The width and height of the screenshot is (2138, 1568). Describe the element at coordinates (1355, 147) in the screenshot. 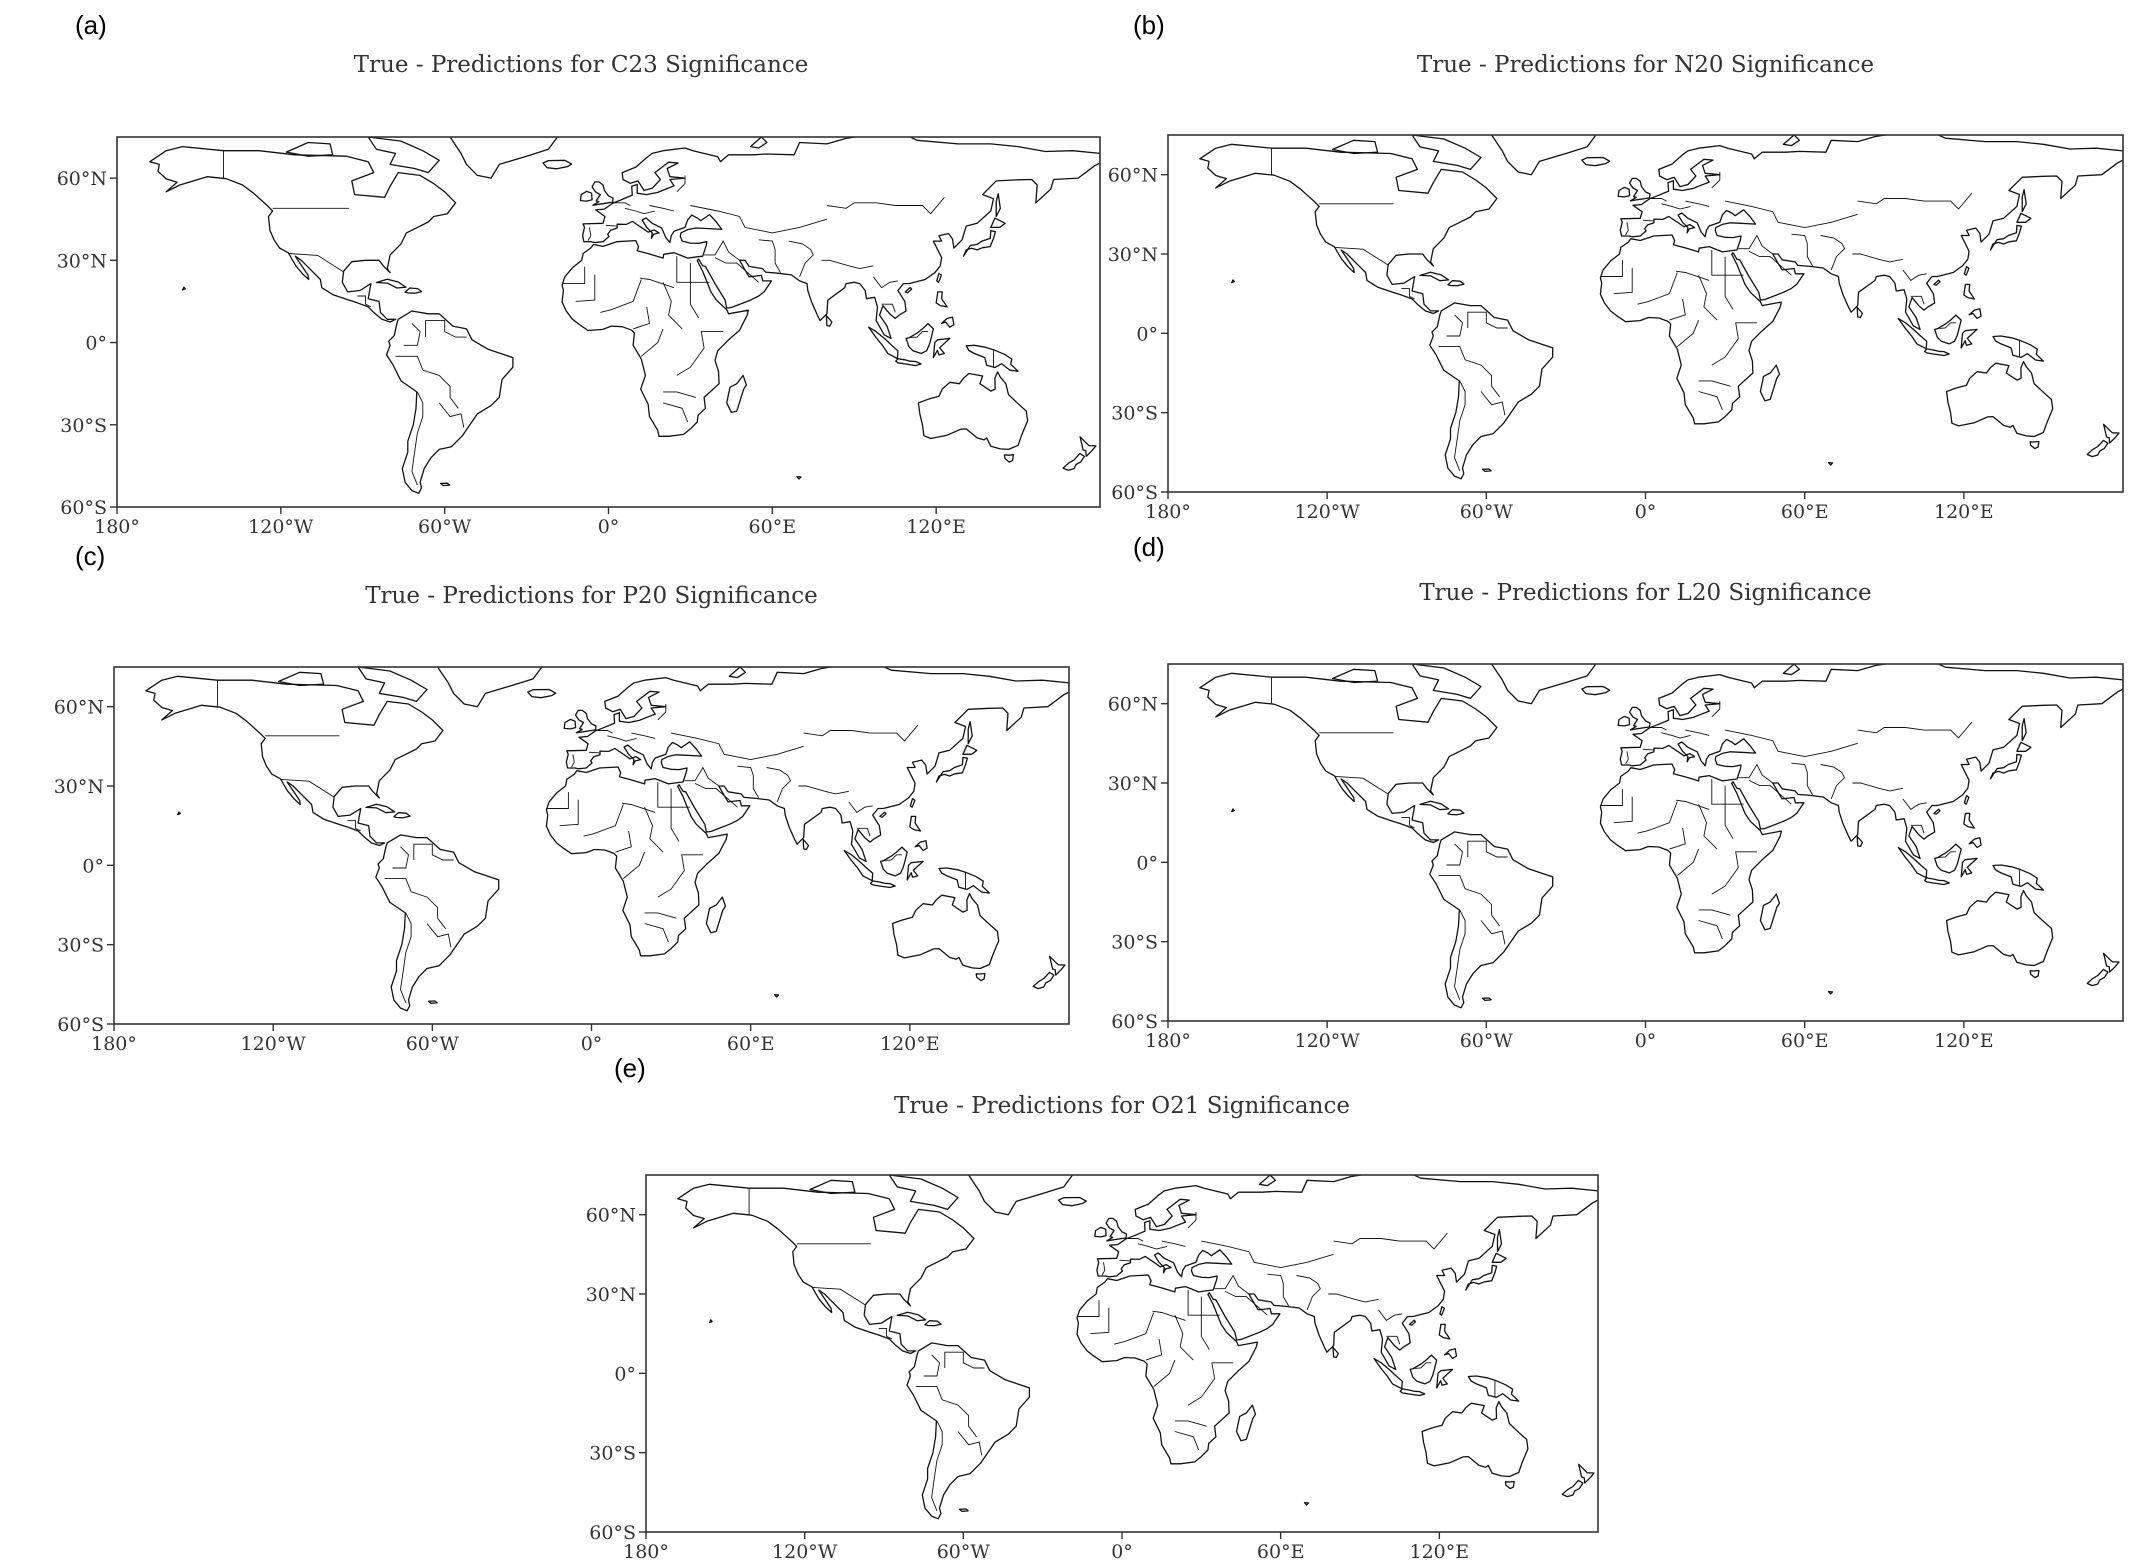

I see `landmass-victoria-island` at that location.